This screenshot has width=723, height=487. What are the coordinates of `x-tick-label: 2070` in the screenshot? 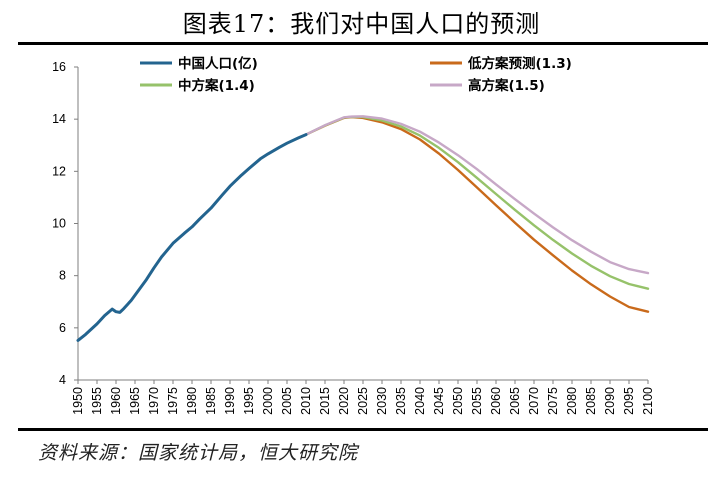 It's located at (534, 401).